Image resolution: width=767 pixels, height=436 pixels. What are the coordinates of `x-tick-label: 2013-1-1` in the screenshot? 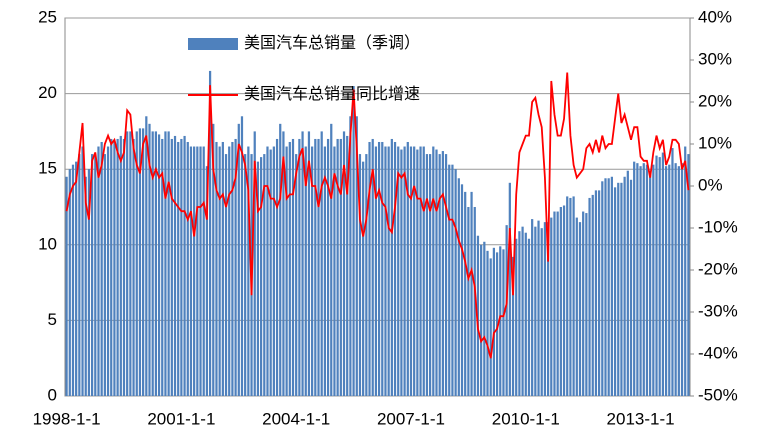 It's located at (641, 418).